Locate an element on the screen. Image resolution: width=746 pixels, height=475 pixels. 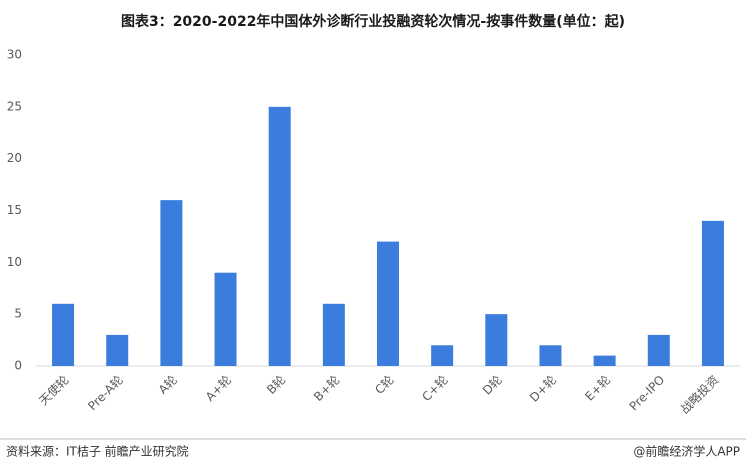
x-tick-label: Pre-IPO is located at coordinates (647, 393).